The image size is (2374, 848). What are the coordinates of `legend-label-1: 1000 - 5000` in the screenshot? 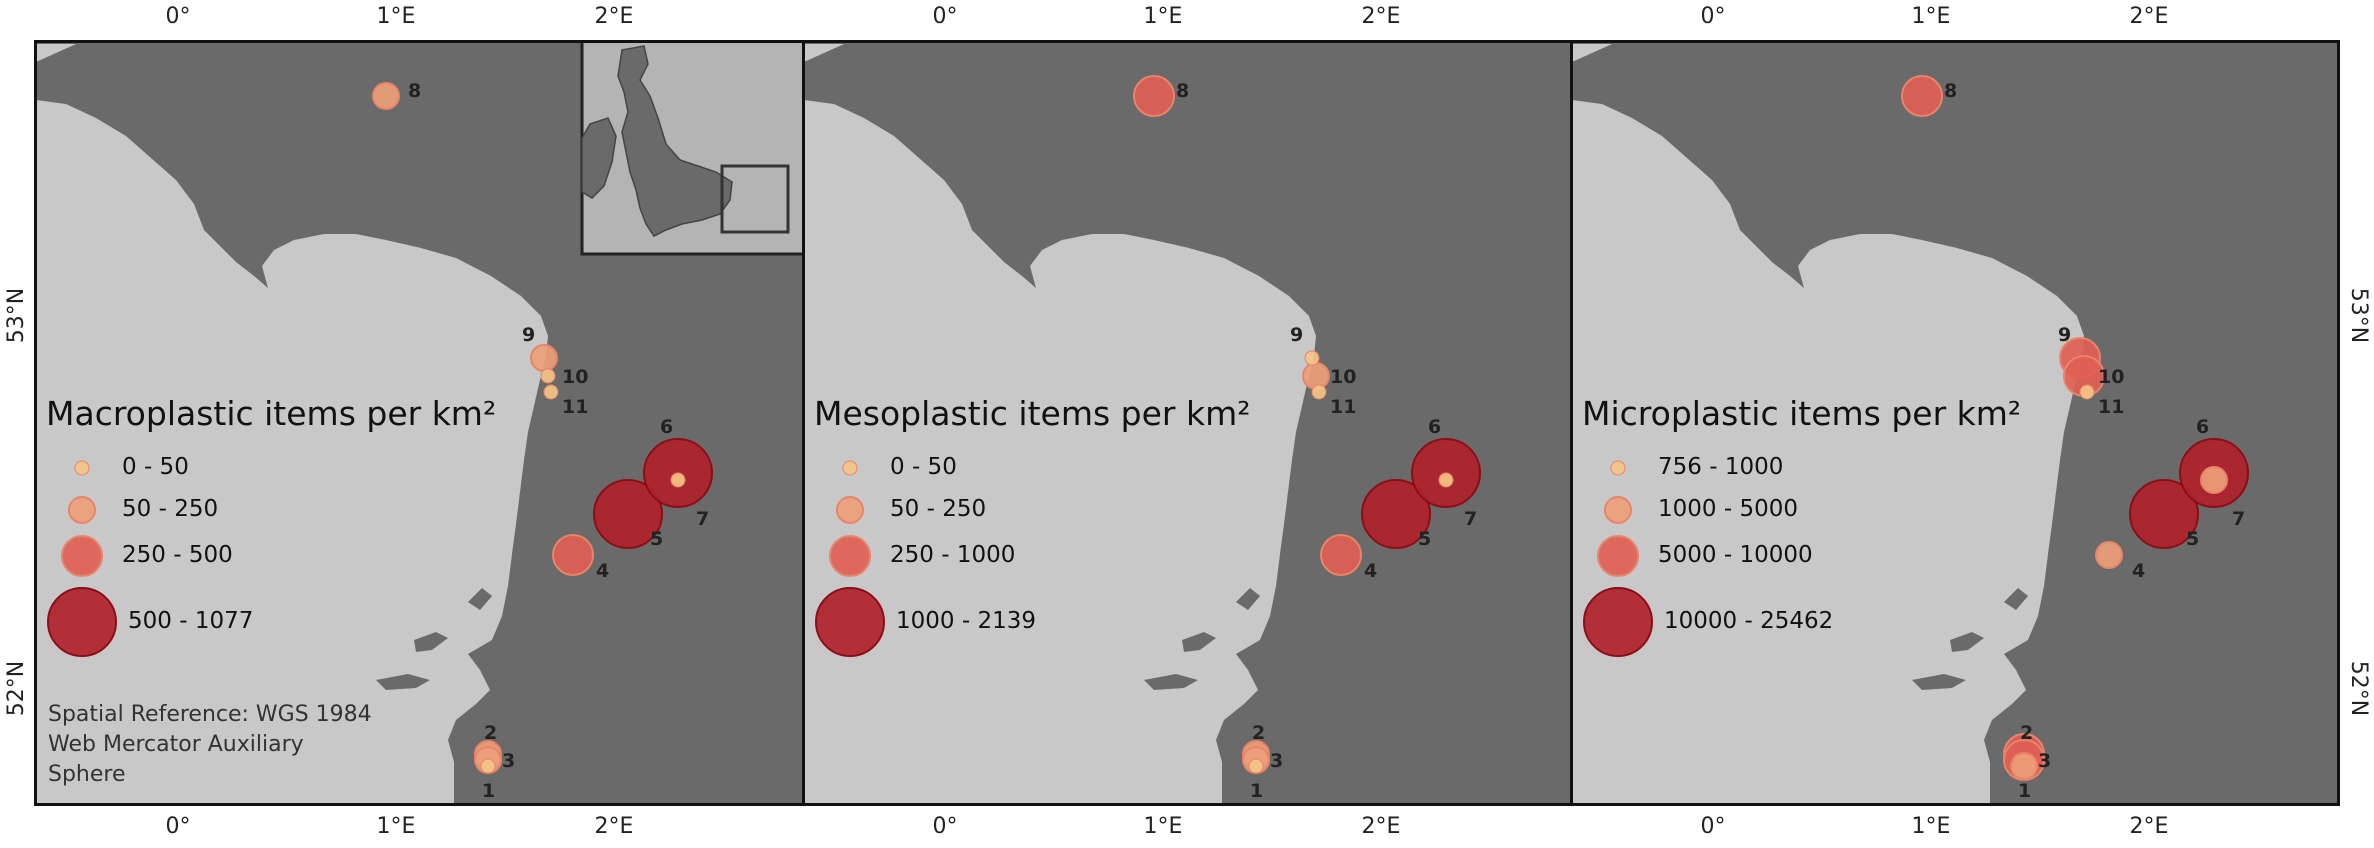 It's located at (1728, 509).